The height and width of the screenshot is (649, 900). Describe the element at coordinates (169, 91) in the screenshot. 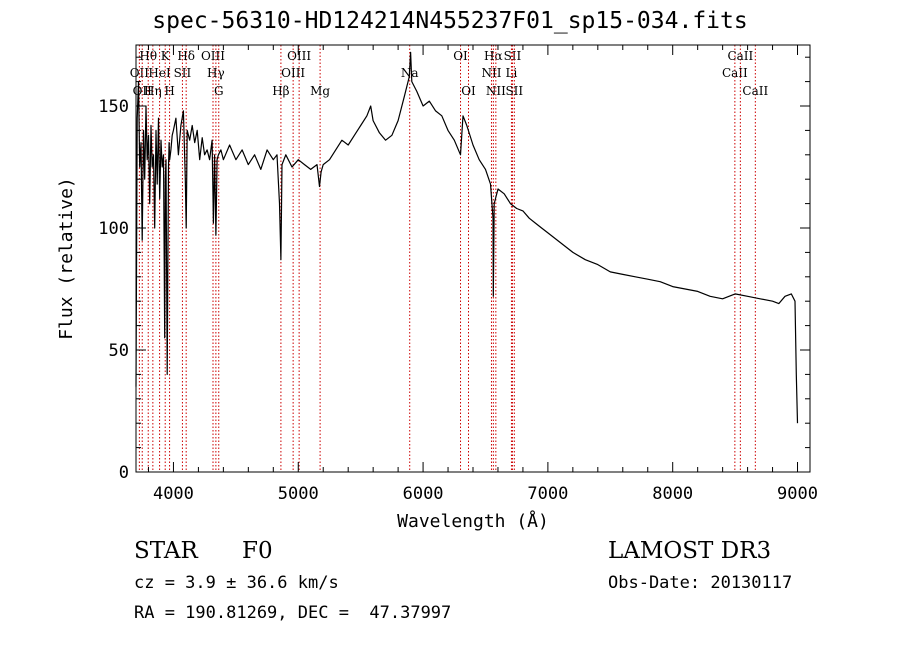

I see `spectral-line-label: H` at that location.